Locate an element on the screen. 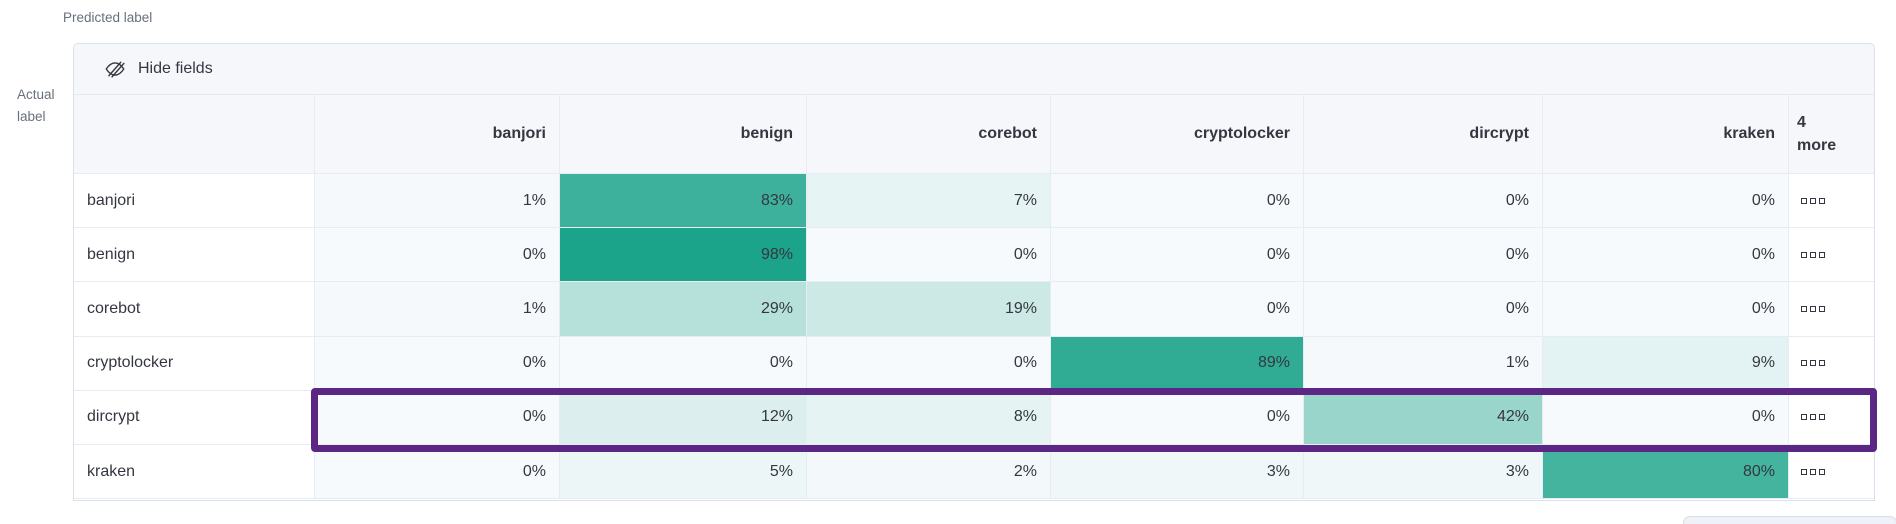  cell-cryptolocker-benign: 0% is located at coordinates (683, 363).